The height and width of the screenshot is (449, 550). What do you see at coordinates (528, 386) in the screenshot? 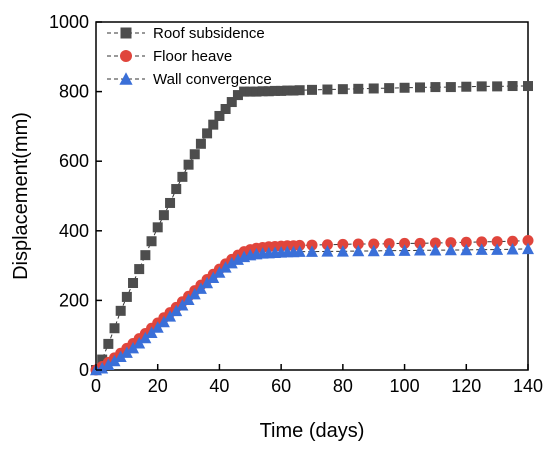
I see `x-tick-label: 140` at bounding box center [528, 386].